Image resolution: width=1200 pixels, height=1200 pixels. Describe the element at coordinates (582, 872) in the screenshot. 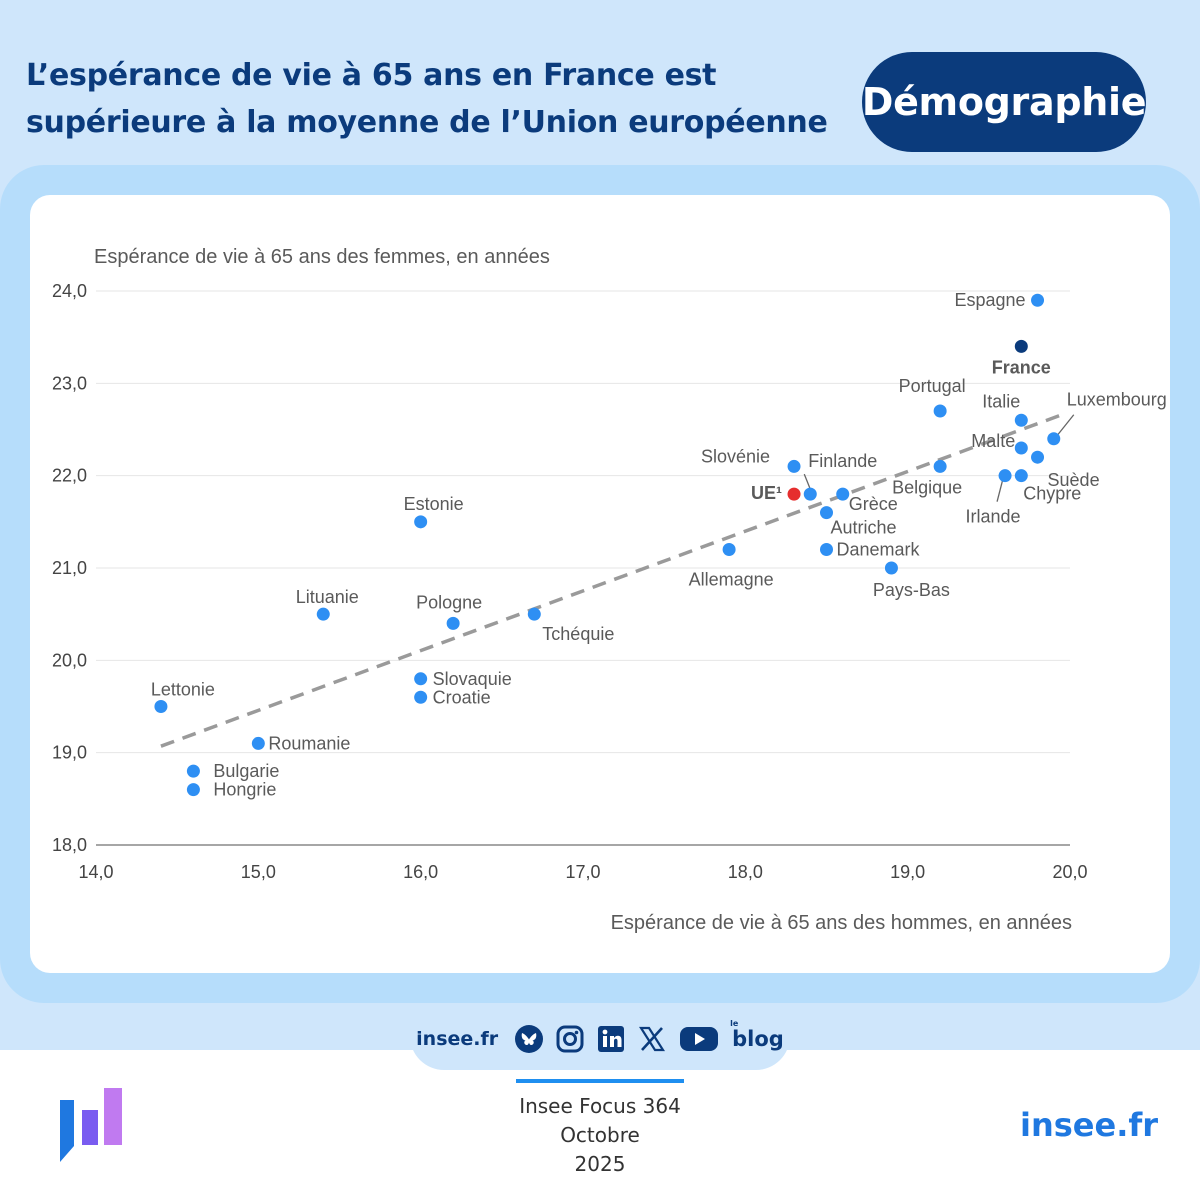

I see `x-tick-label: 17,0` at that location.